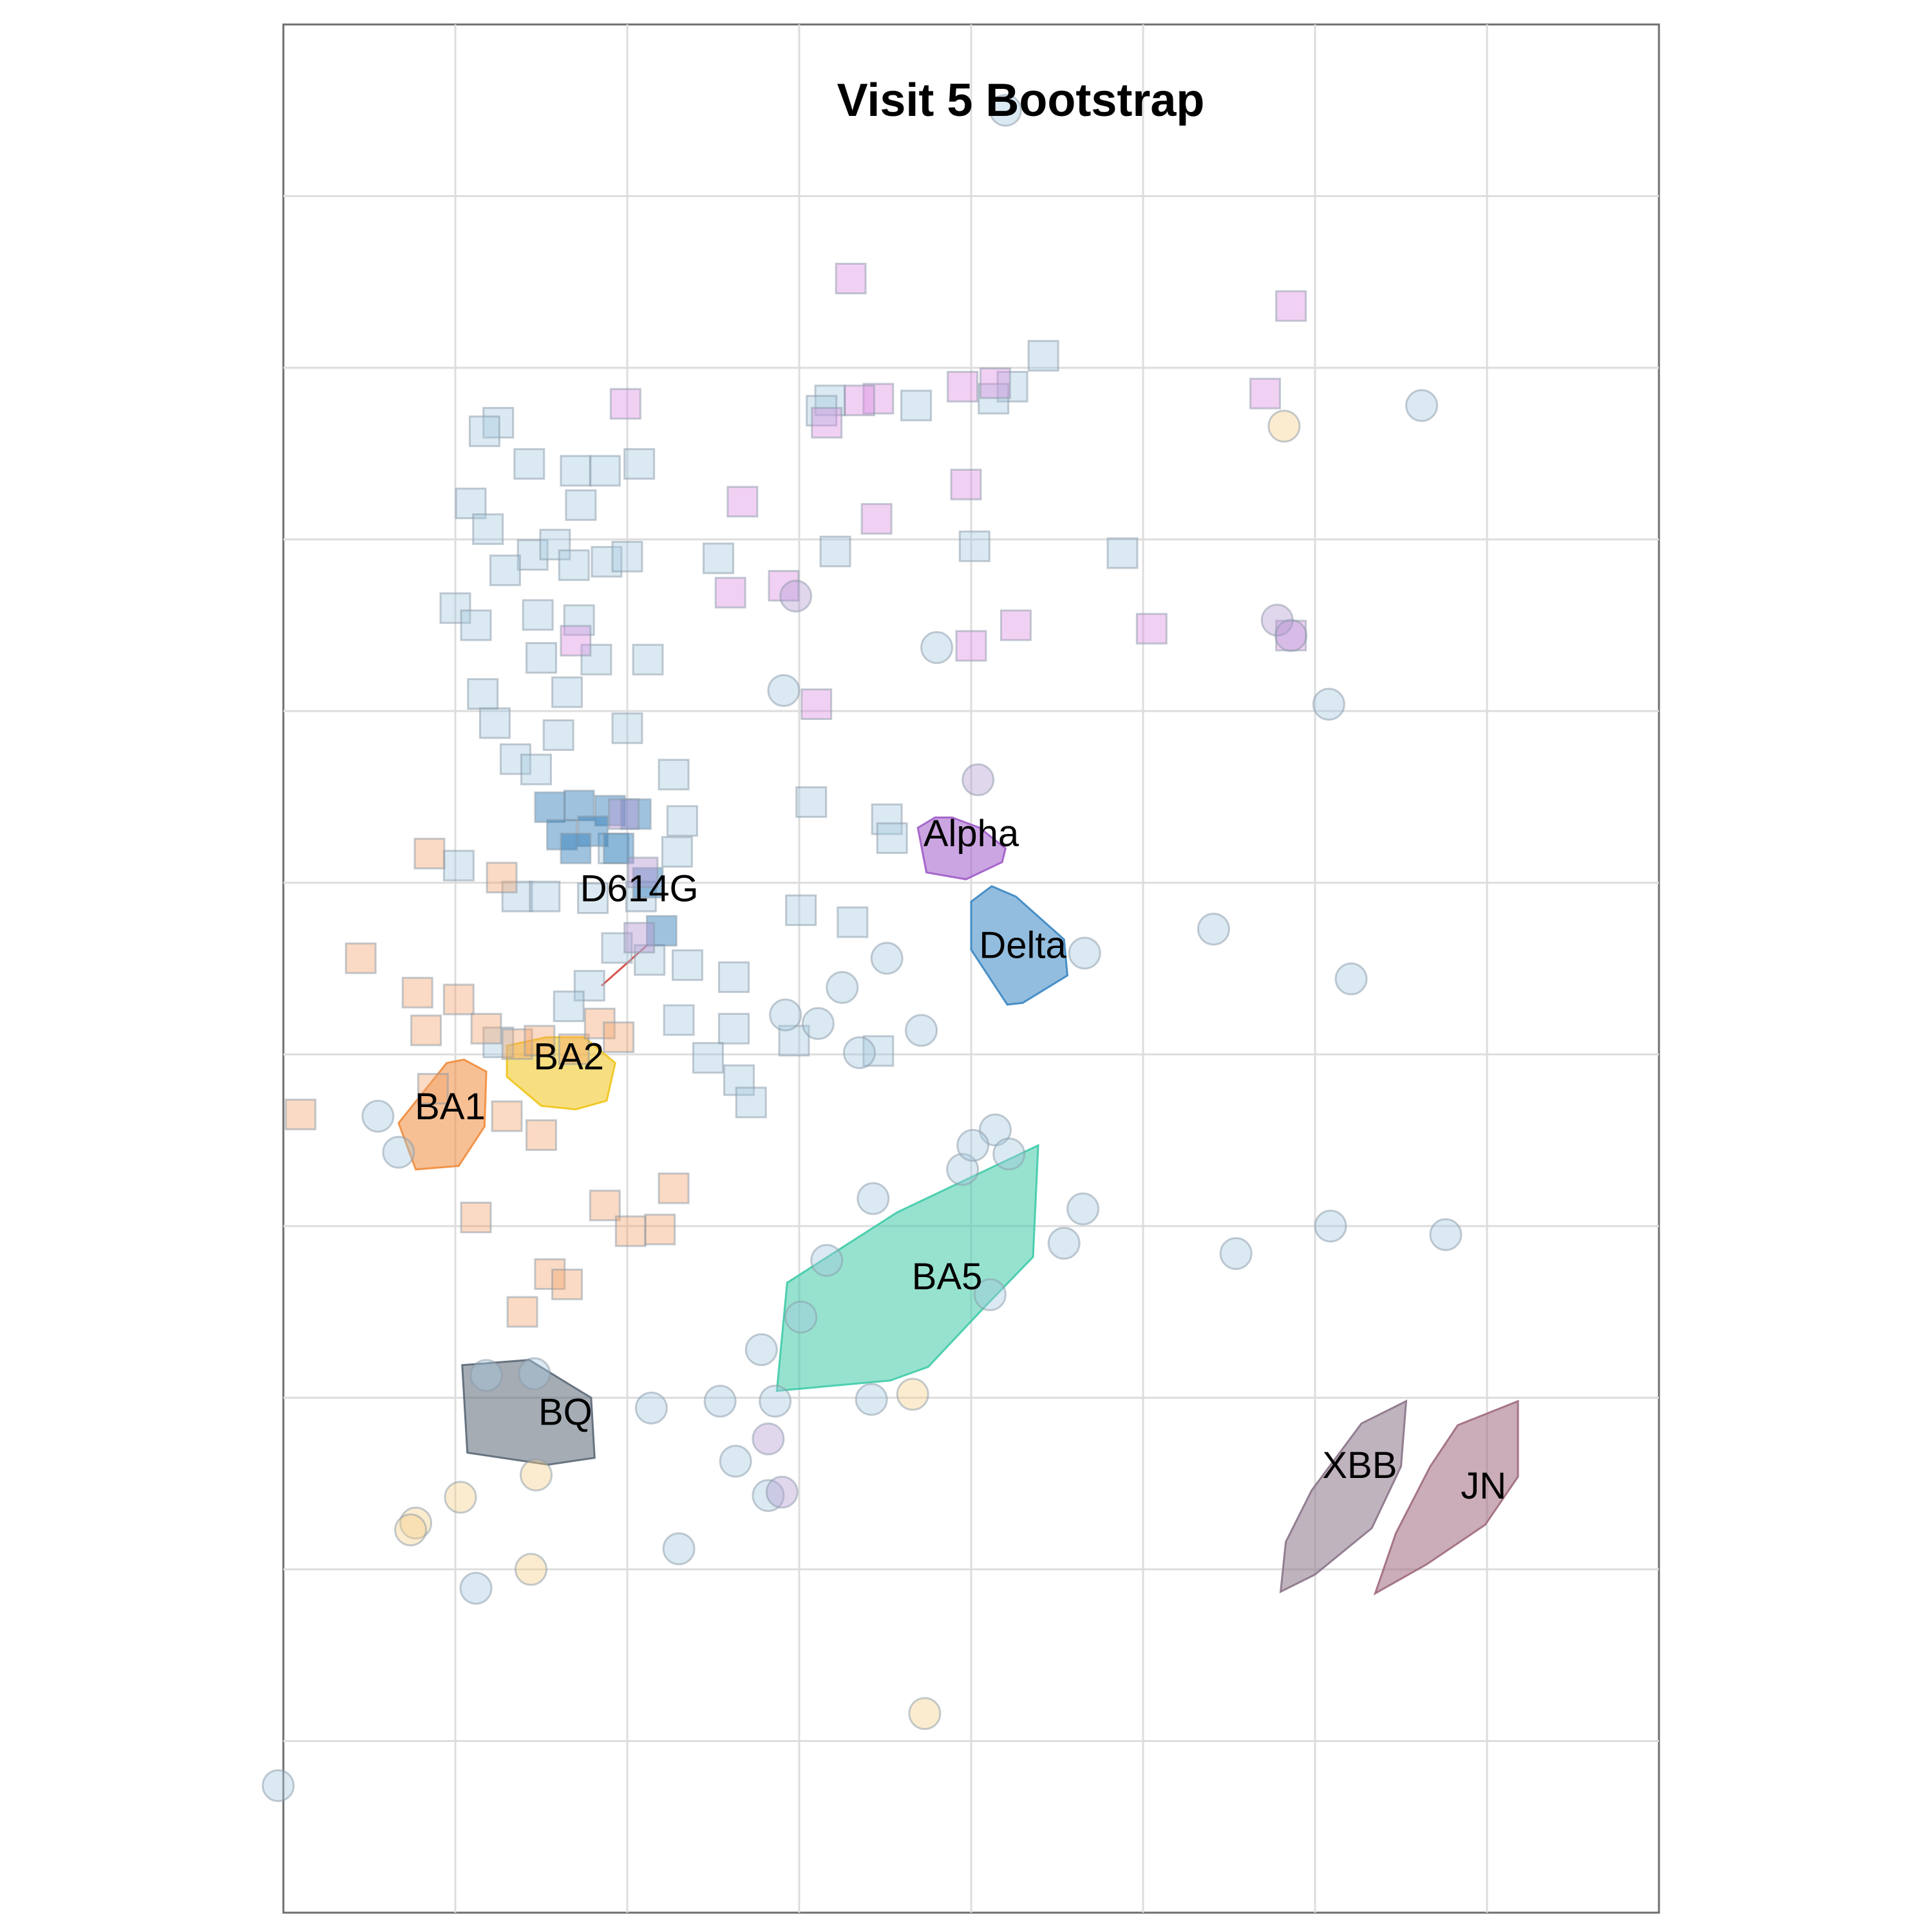 This screenshot has width=1932, height=1932. Describe the element at coordinates (625, 965) in the screenshot. I see `cluster-line-d614g` at that location.